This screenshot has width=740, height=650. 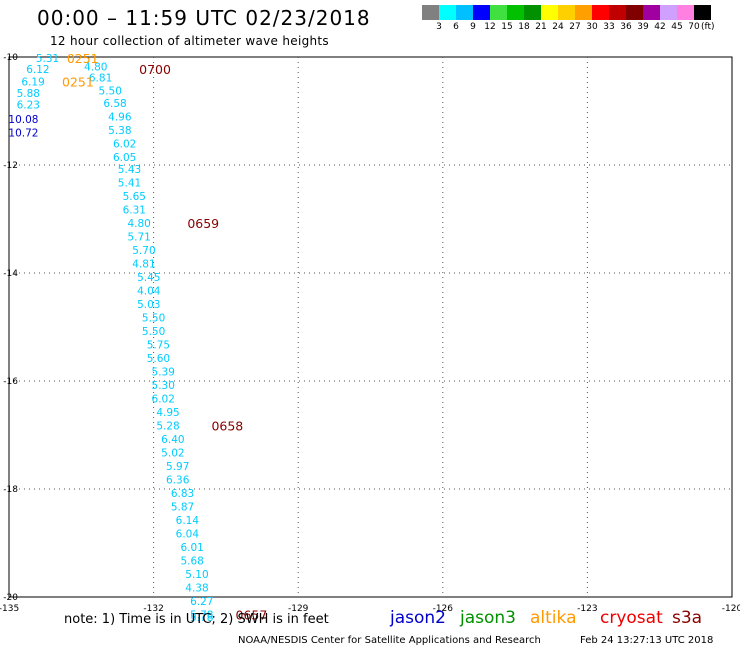 What do you see at coordinates (163, 386) in the screenshot?
I see `wave-height-value: 5.30` at bounding box center [163, 386].